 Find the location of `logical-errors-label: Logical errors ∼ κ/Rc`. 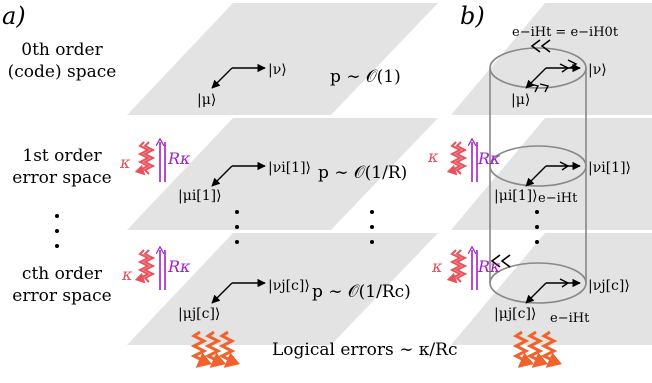

logical-errors-label: Logical errors ∼ κ/Rc is located at coordinates (364, 350).